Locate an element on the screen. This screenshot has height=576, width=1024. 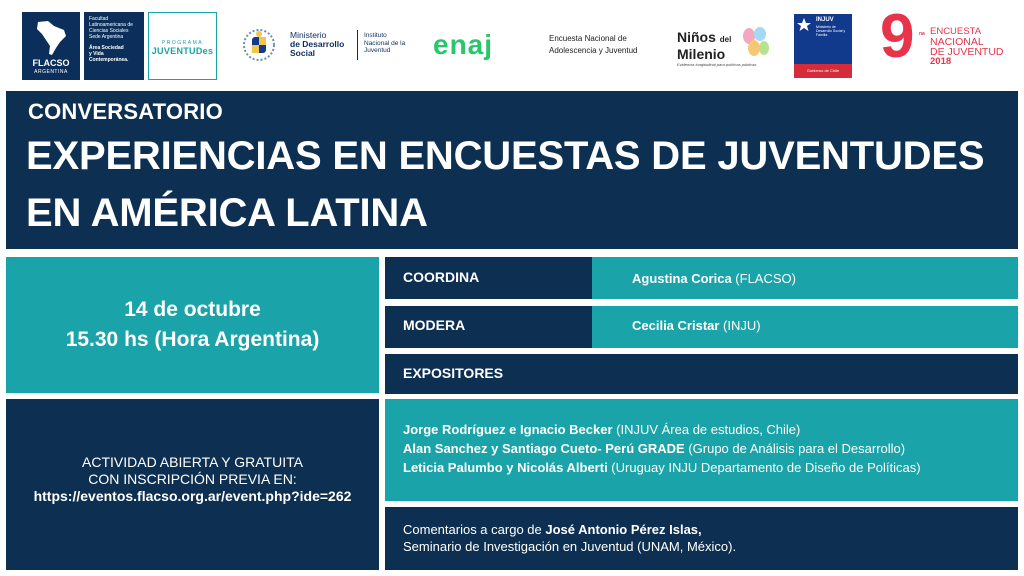
coordinator-name: Agustina Corica is located at coordinates (682, 278).